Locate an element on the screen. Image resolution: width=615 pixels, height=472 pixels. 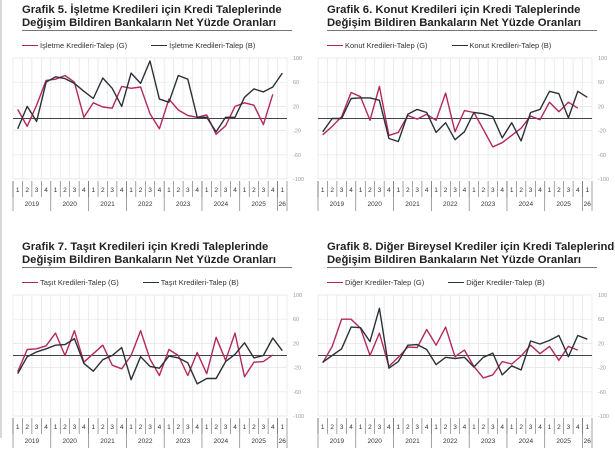
year-label: 2020 is located at coordinates (374, 441).